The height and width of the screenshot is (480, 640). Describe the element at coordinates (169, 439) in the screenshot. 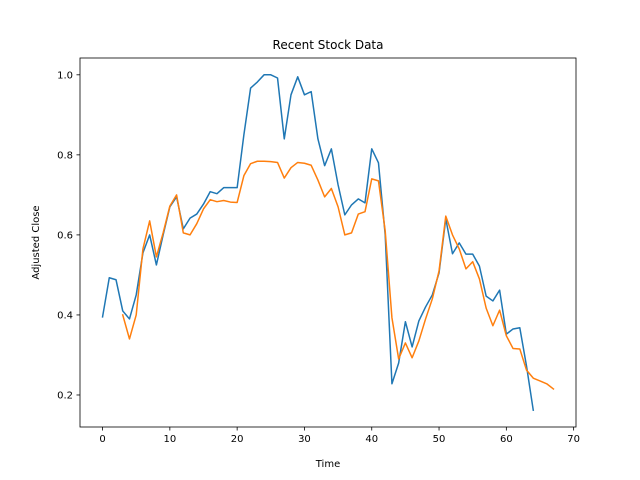

I see `x-tick-label: 10` at that location.